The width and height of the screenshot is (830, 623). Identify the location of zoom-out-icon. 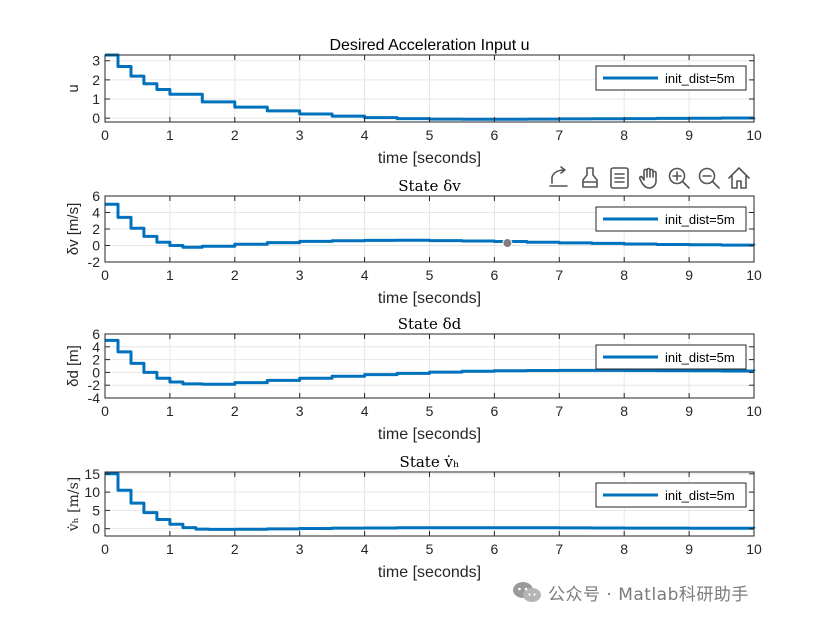
(710, 178).